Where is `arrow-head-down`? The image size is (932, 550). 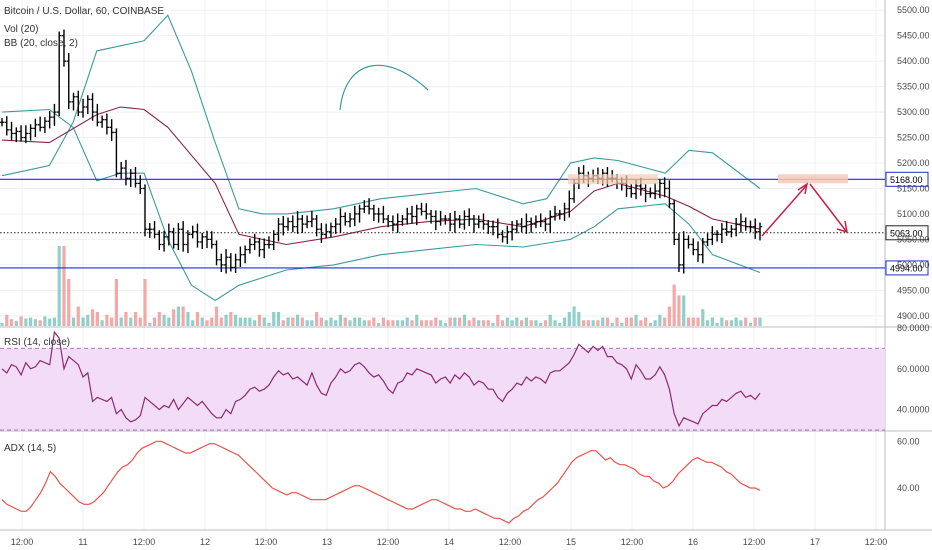
arrow-head-down is located at coordinates (842, 227).